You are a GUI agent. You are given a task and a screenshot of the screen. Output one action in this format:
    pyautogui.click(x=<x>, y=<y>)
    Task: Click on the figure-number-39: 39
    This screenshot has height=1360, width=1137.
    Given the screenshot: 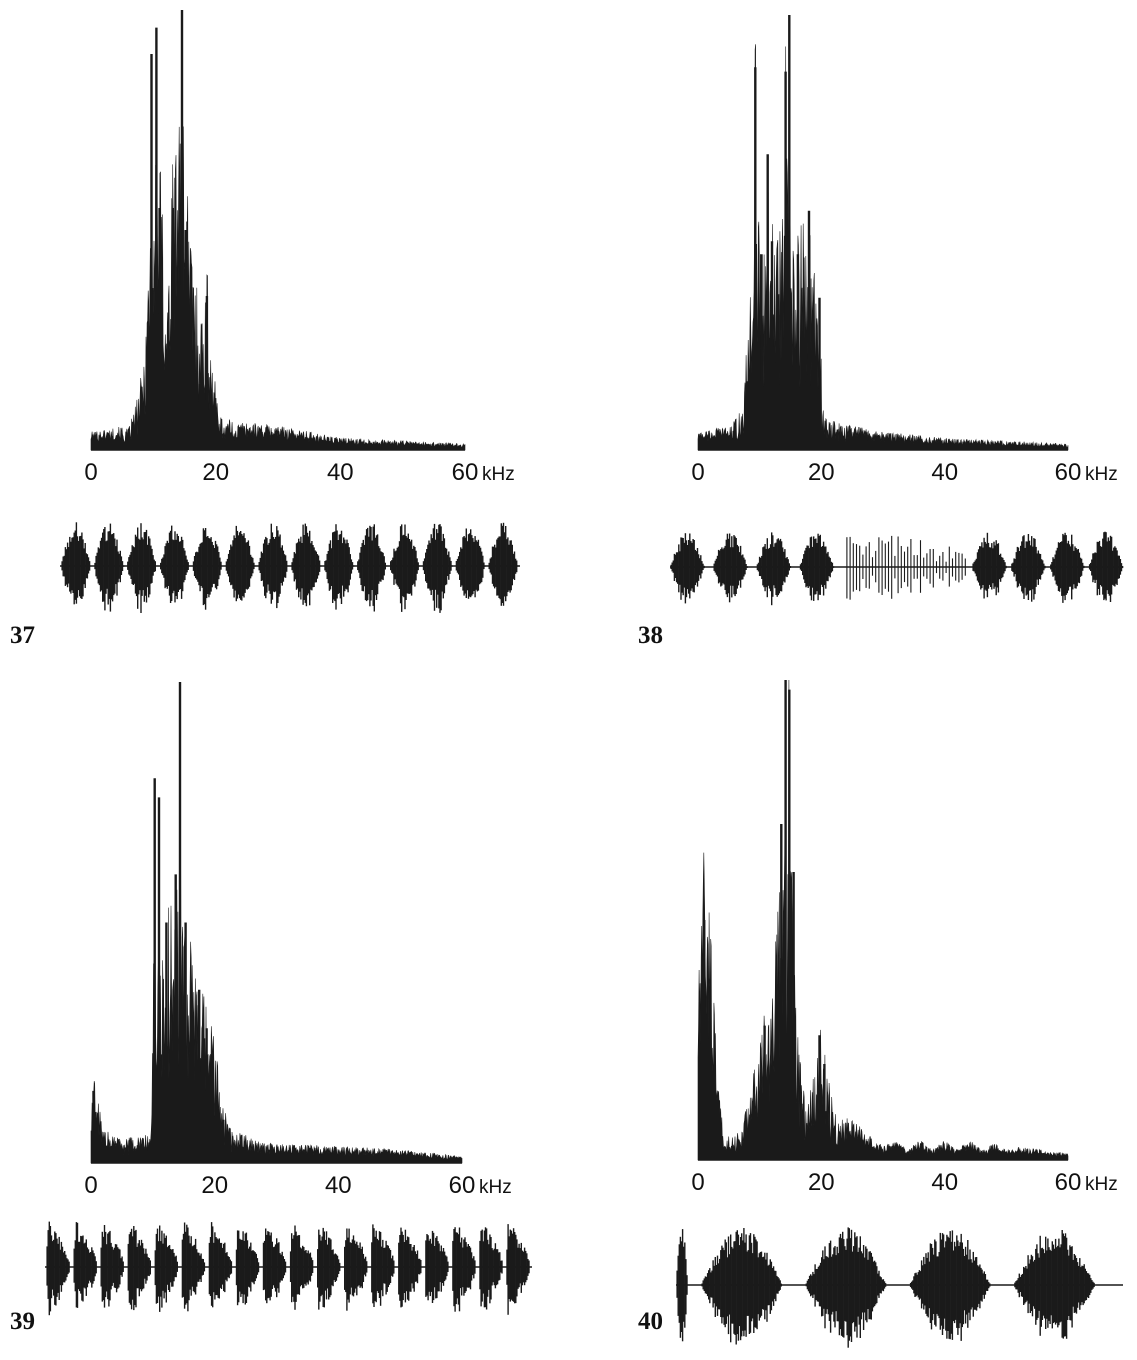 What is the action you would take?
    pyautogui.click(x=22, y=1321)
    